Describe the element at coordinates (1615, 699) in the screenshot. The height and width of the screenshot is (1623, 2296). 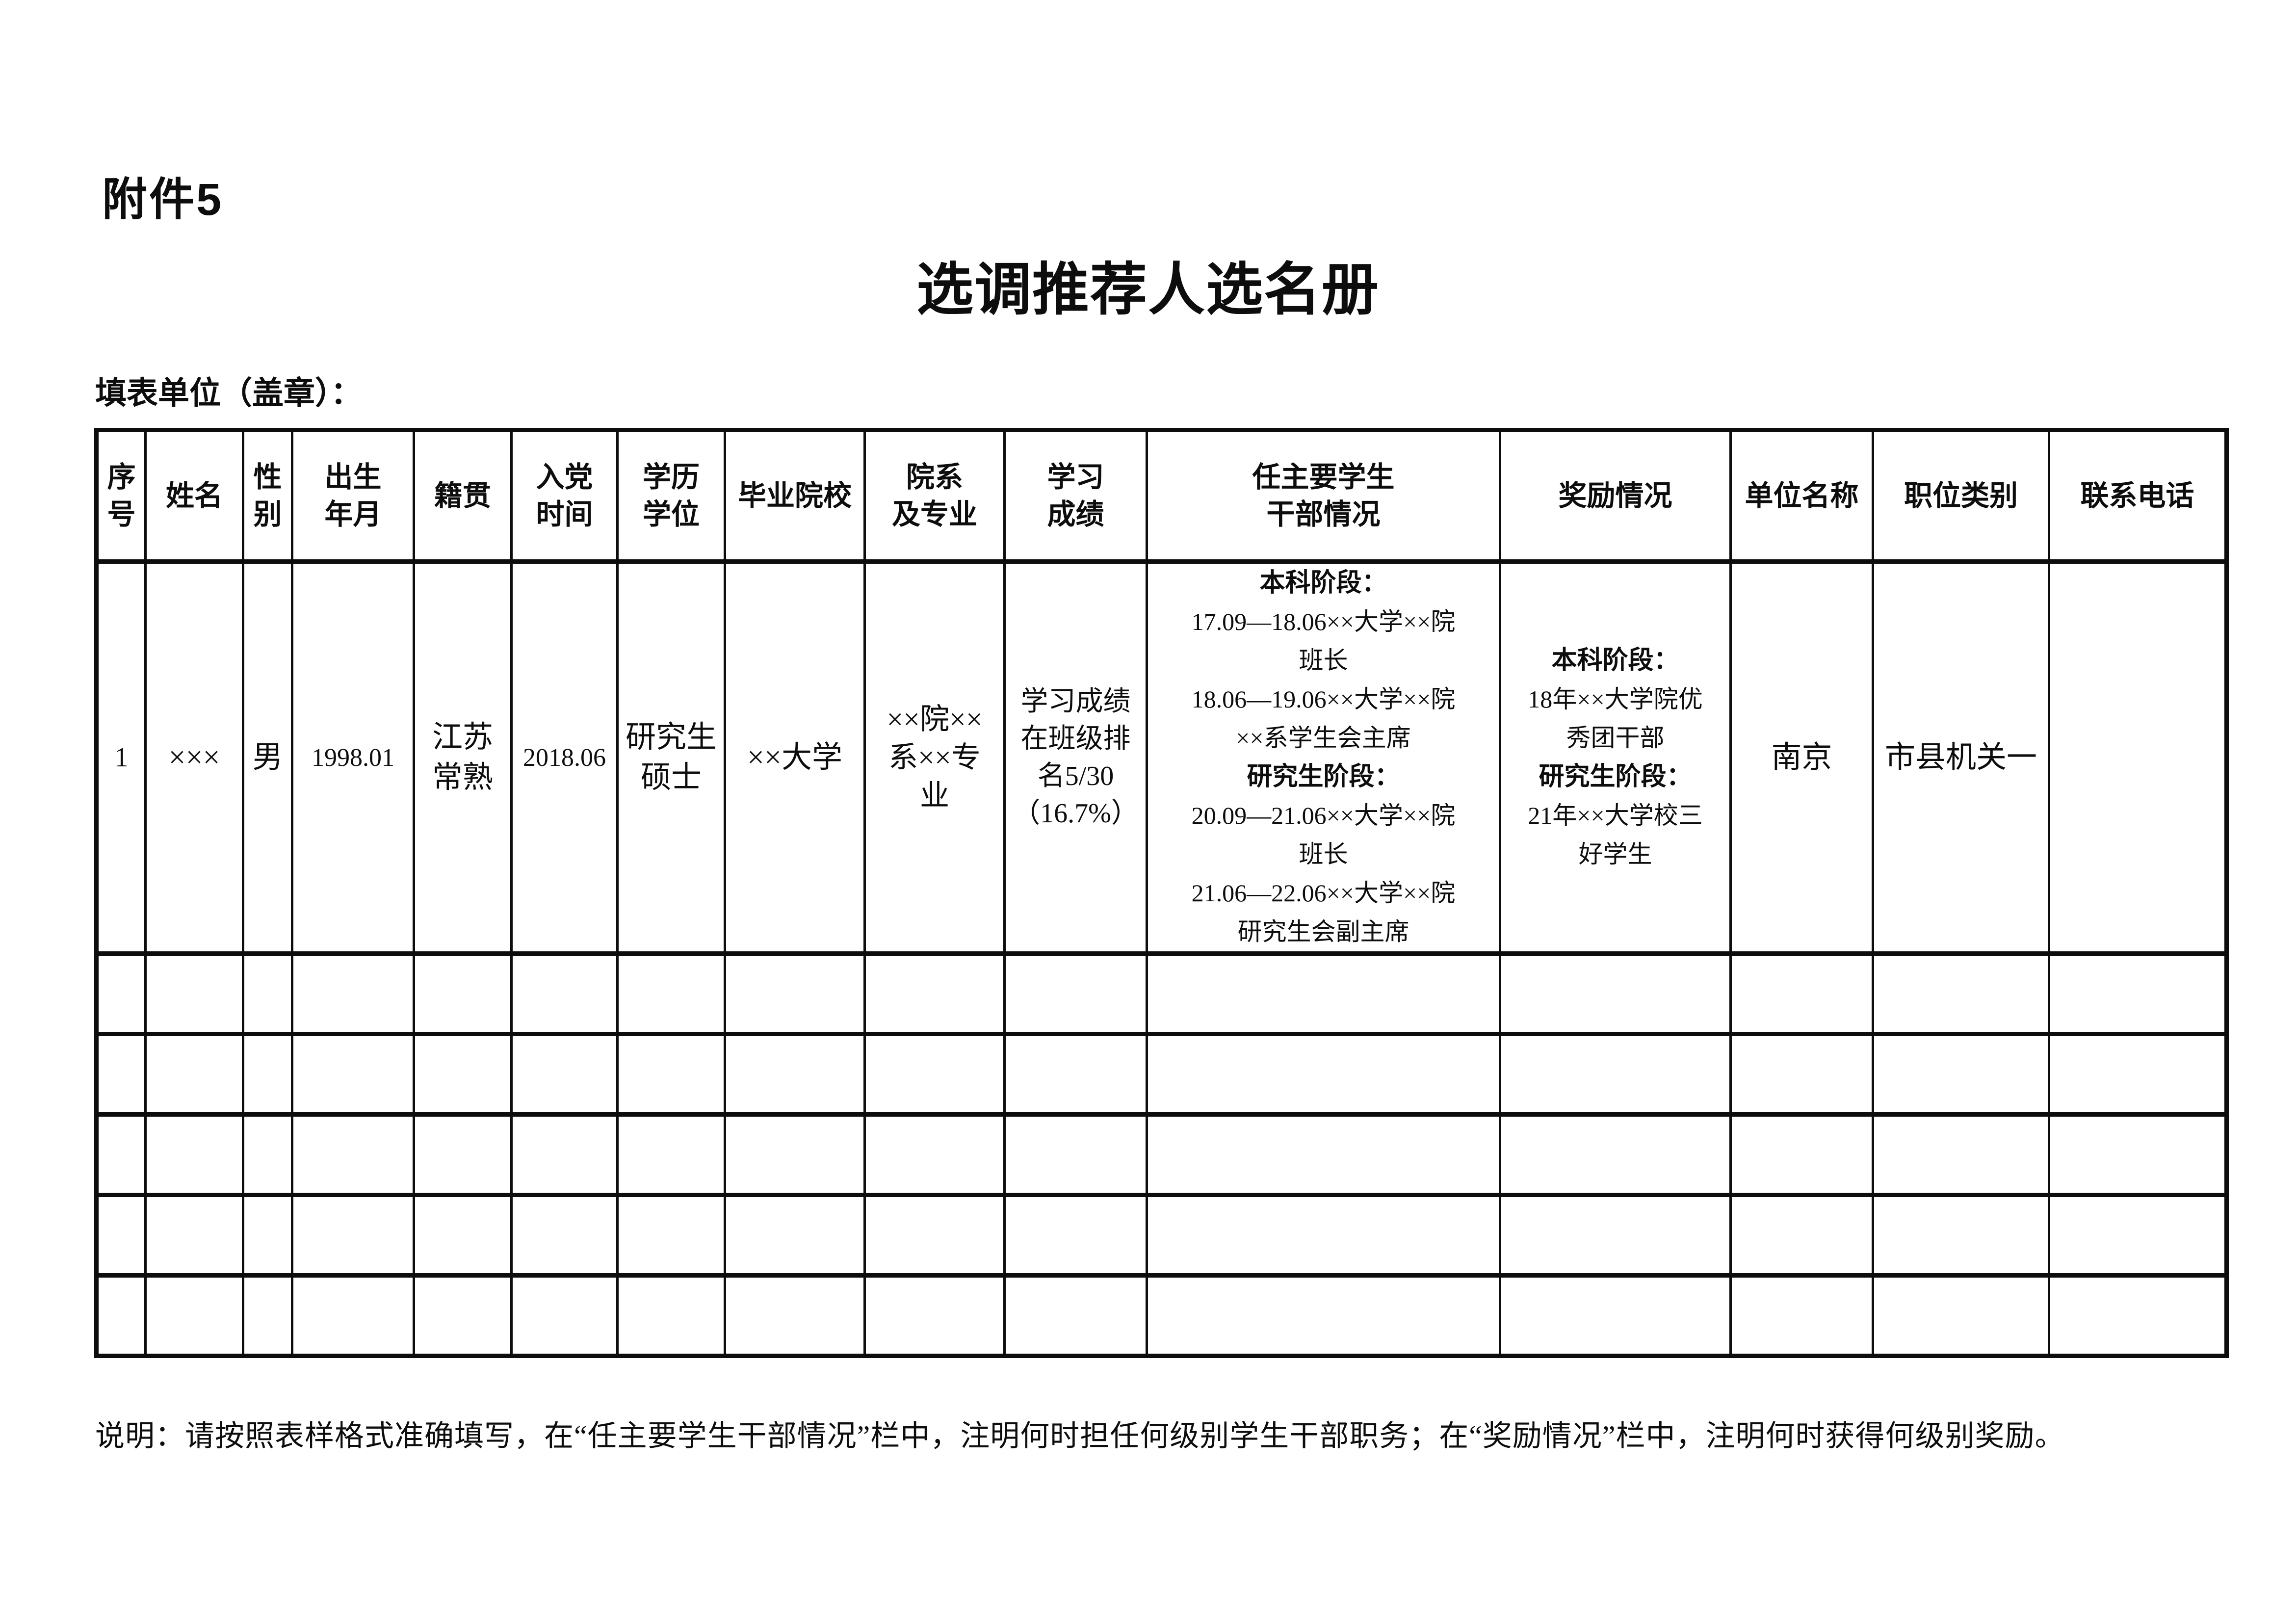
I see `text-line: 18年××大学院优` at that location.